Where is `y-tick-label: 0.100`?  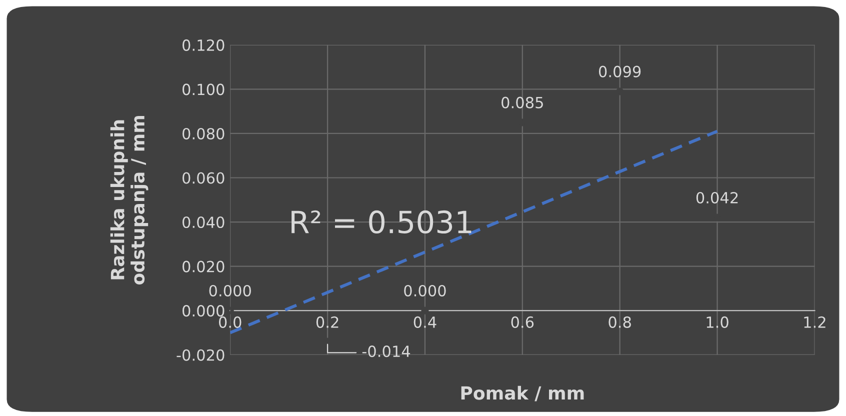 y-tick-label: 0.100 is located at coordinates (203, 90).